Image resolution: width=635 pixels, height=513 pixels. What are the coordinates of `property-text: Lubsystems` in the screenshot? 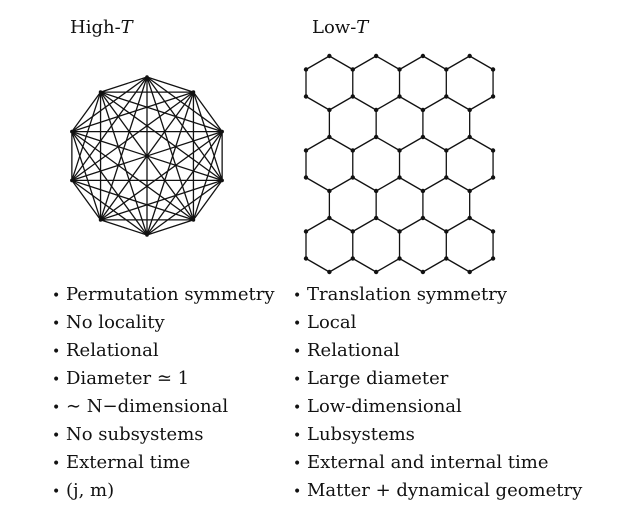 It's located at (361, 434).